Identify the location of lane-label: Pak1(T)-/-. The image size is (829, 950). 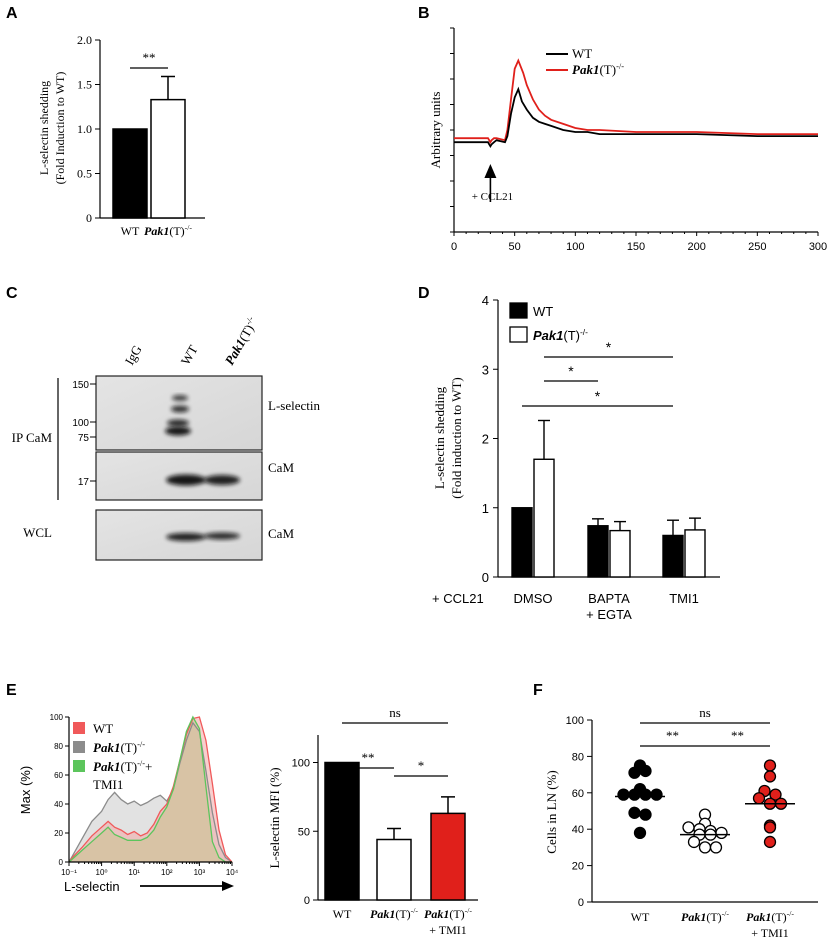
(241, 340).